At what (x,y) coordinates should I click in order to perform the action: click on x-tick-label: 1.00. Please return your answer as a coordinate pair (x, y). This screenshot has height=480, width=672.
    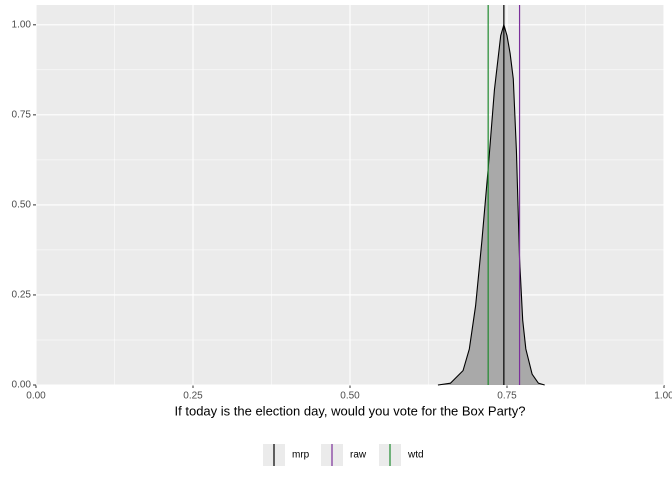
    Looking at the image, I should click on (663, 396).